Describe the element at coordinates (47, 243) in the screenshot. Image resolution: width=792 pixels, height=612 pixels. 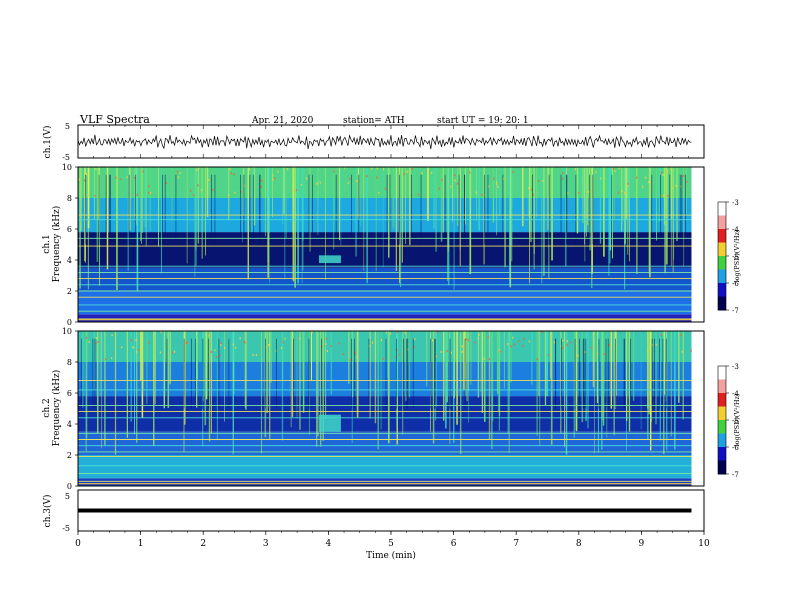
I see `ch1-spec-ylabel-ch: ch.1` at that location.